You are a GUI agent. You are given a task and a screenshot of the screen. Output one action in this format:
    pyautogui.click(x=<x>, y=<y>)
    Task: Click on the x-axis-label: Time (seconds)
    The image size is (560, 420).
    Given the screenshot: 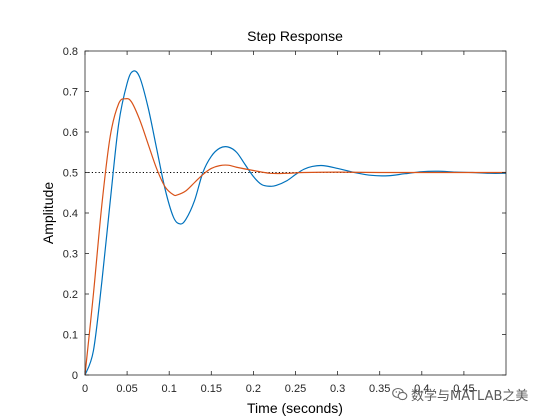 What is the action you would take?
    pyautogui.click(x=295, y=408)
    